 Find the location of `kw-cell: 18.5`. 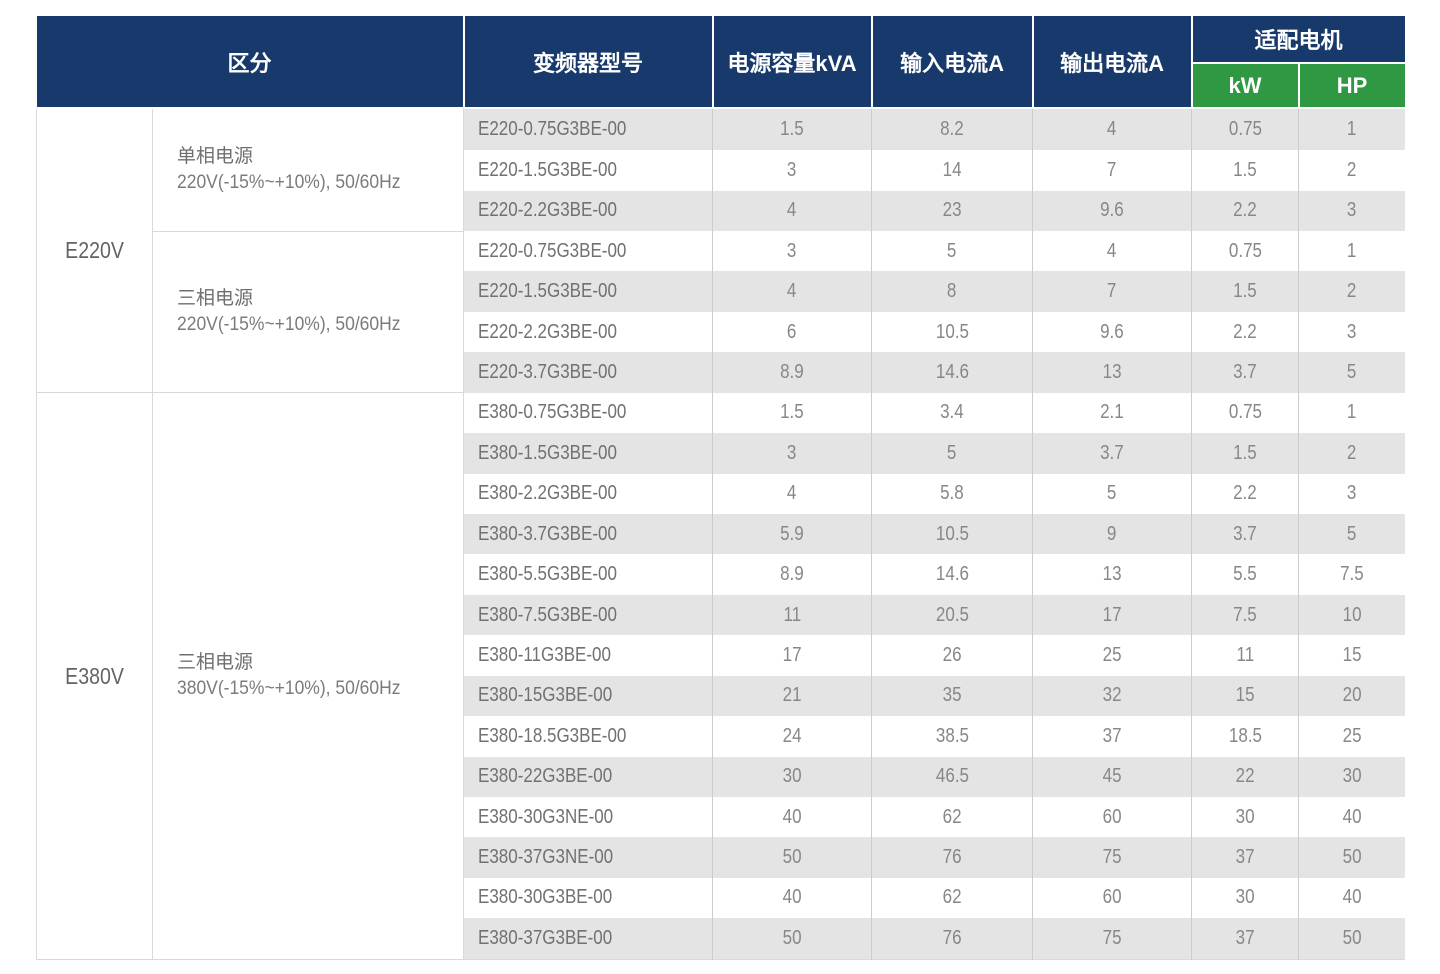

kw-cell: 18.5 is located at coordinates (1245, 736).